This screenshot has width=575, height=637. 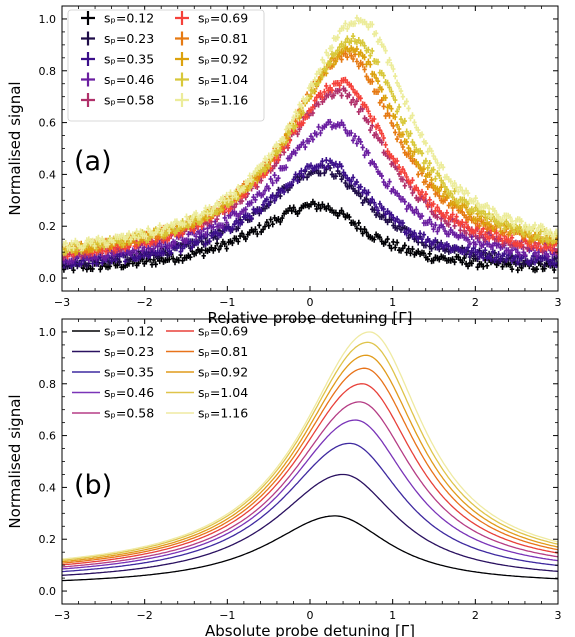 What do you see at coordinates (310, 318) in the screenshot?
I see `x-axis-label: Relative probe detuning [Γ]` at bounding box center [310, 318].